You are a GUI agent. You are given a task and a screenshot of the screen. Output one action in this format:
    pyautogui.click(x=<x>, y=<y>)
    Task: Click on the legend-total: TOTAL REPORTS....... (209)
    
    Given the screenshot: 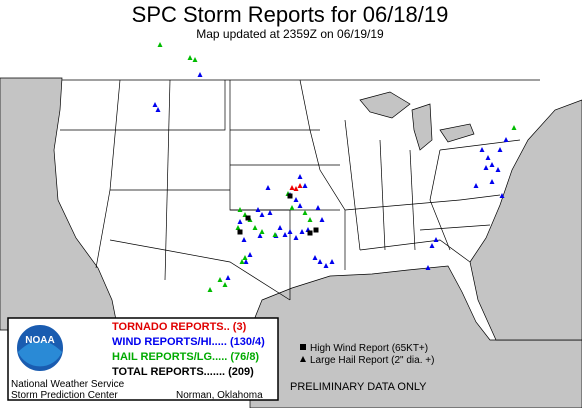 What is the action you would take?
    pyautogui.click(x=183, y=372)
    